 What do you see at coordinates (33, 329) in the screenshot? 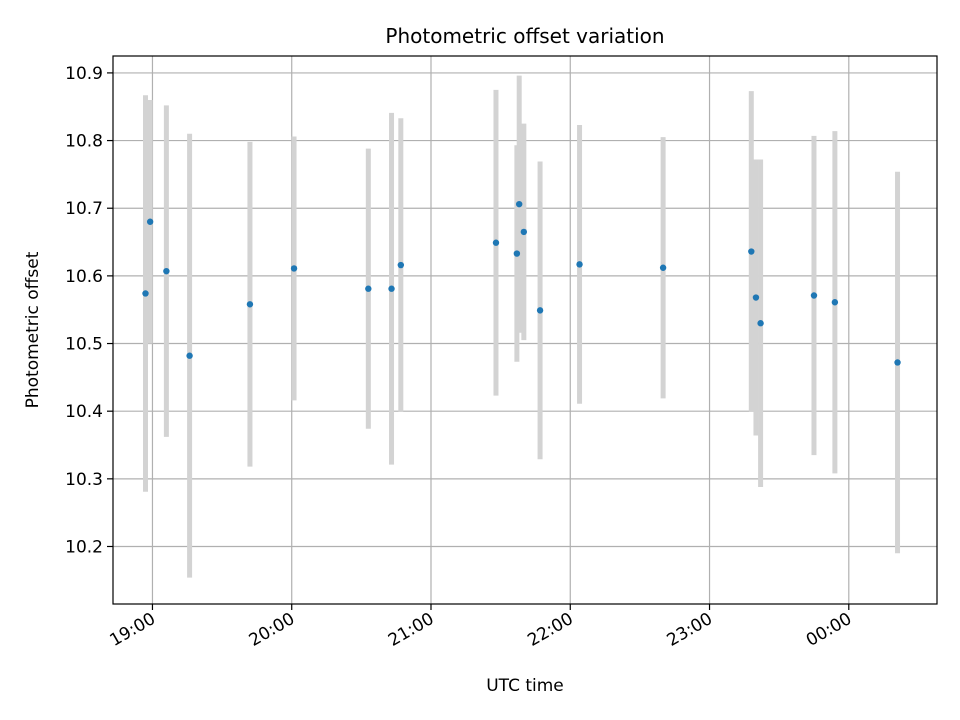
I see `y-axis-label: Photometric offset` at bounding box center [33, 329].